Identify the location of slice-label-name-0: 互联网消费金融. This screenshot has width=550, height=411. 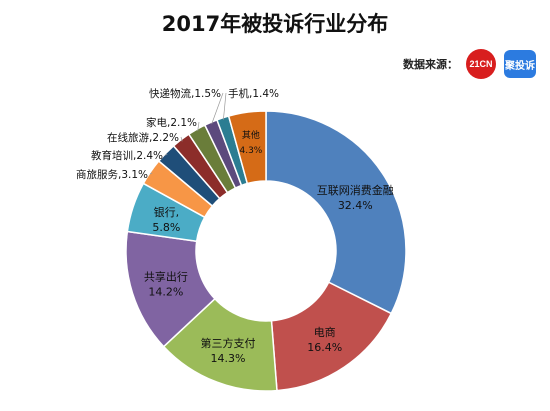
(355, 190).